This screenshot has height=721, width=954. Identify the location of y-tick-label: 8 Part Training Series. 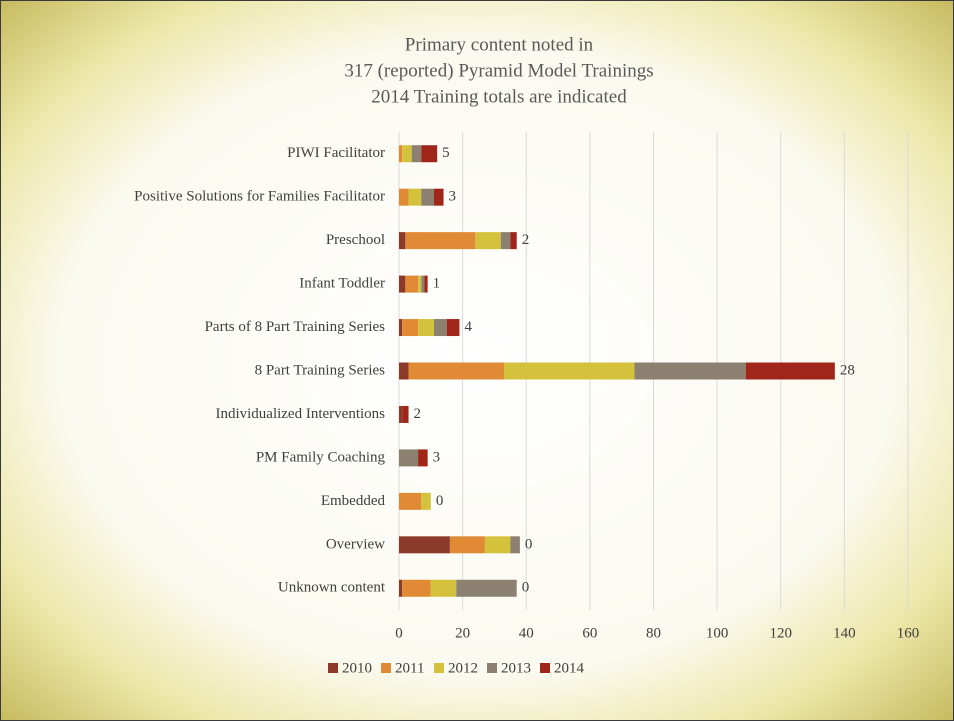
(320, 370).